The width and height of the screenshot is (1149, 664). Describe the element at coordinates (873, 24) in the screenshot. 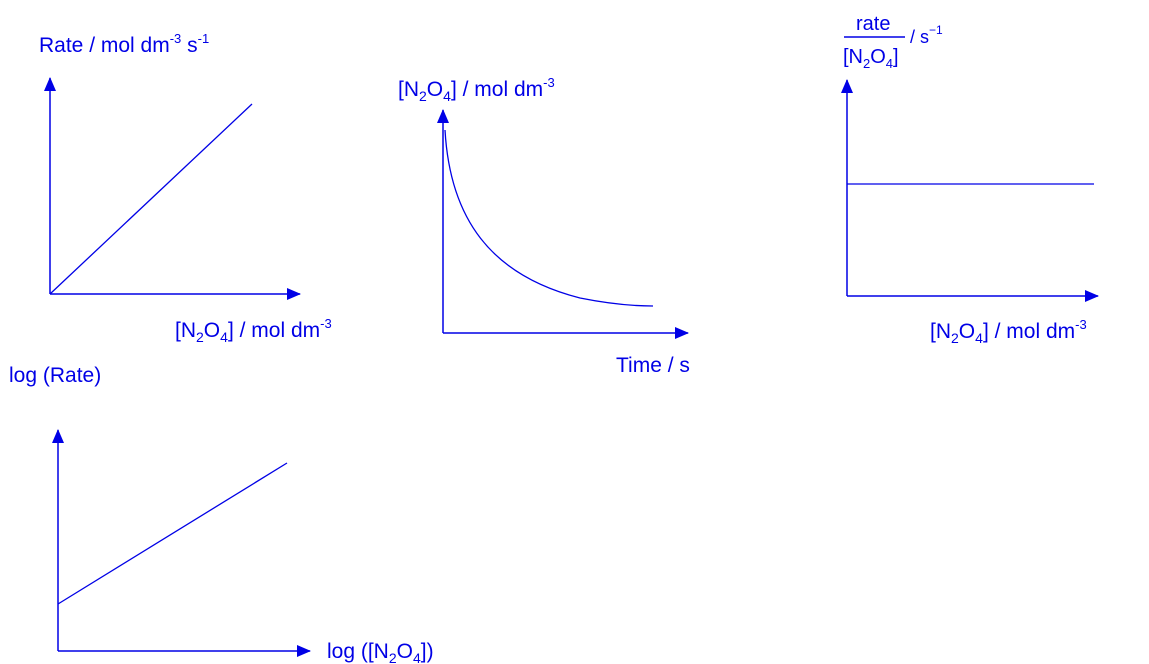

I see `g3-y-axis-numerator: rate` at that location.